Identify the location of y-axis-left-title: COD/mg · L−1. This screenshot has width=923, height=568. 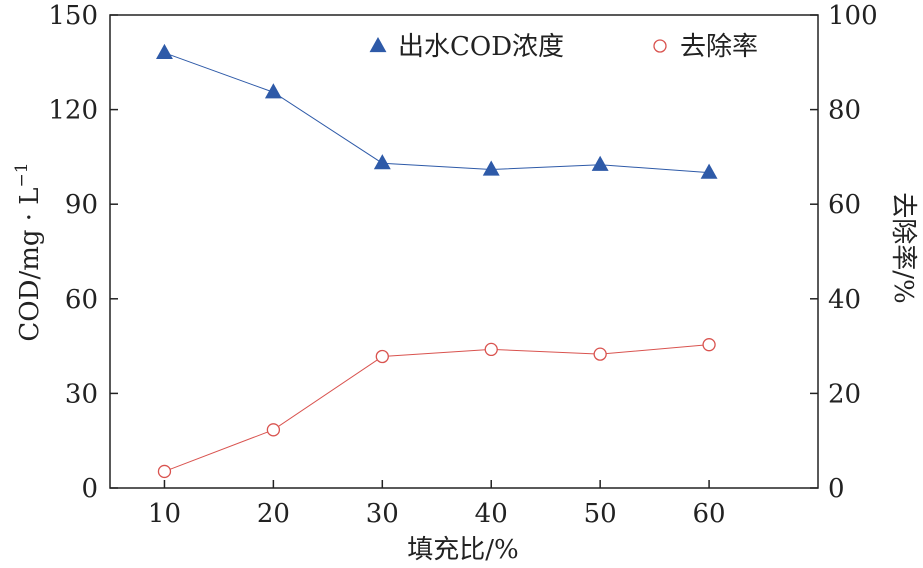
(28, 251).